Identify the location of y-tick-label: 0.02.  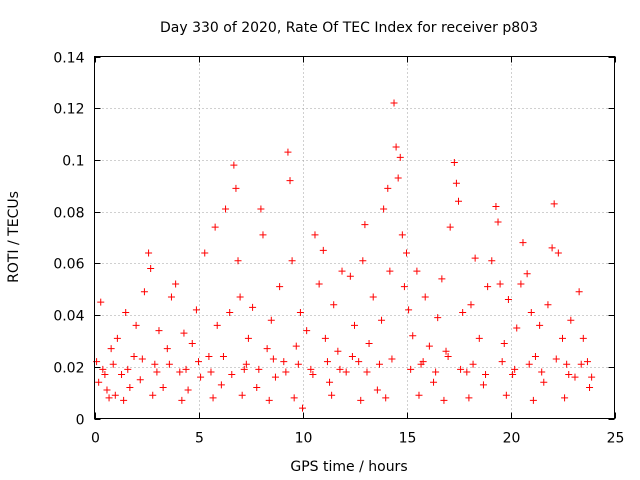
(68, 369).